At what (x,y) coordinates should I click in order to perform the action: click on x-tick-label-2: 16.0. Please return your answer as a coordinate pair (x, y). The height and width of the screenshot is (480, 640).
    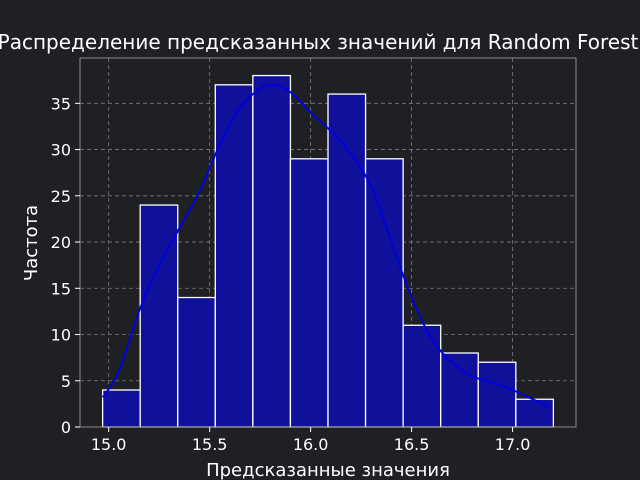
    Looking at the image, I should click on (311, 444).